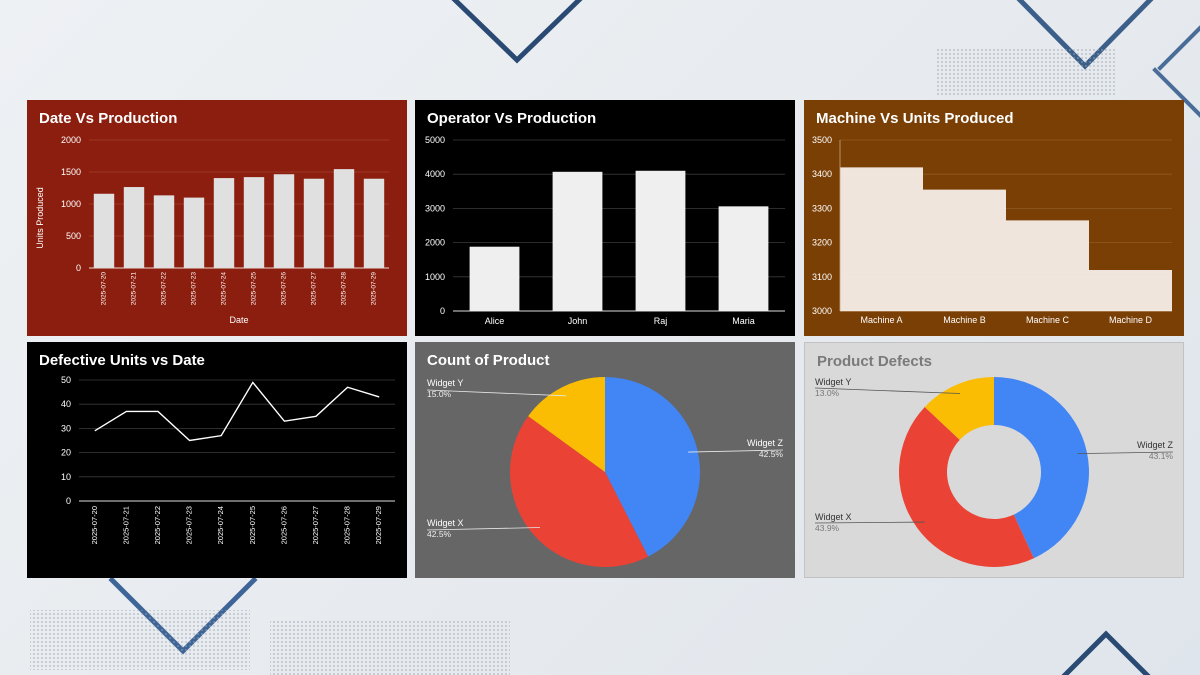  Describe the element at coordinates (122, 360) in the screenshot. I see `chart-title: Defective Units vs Date` at that location.